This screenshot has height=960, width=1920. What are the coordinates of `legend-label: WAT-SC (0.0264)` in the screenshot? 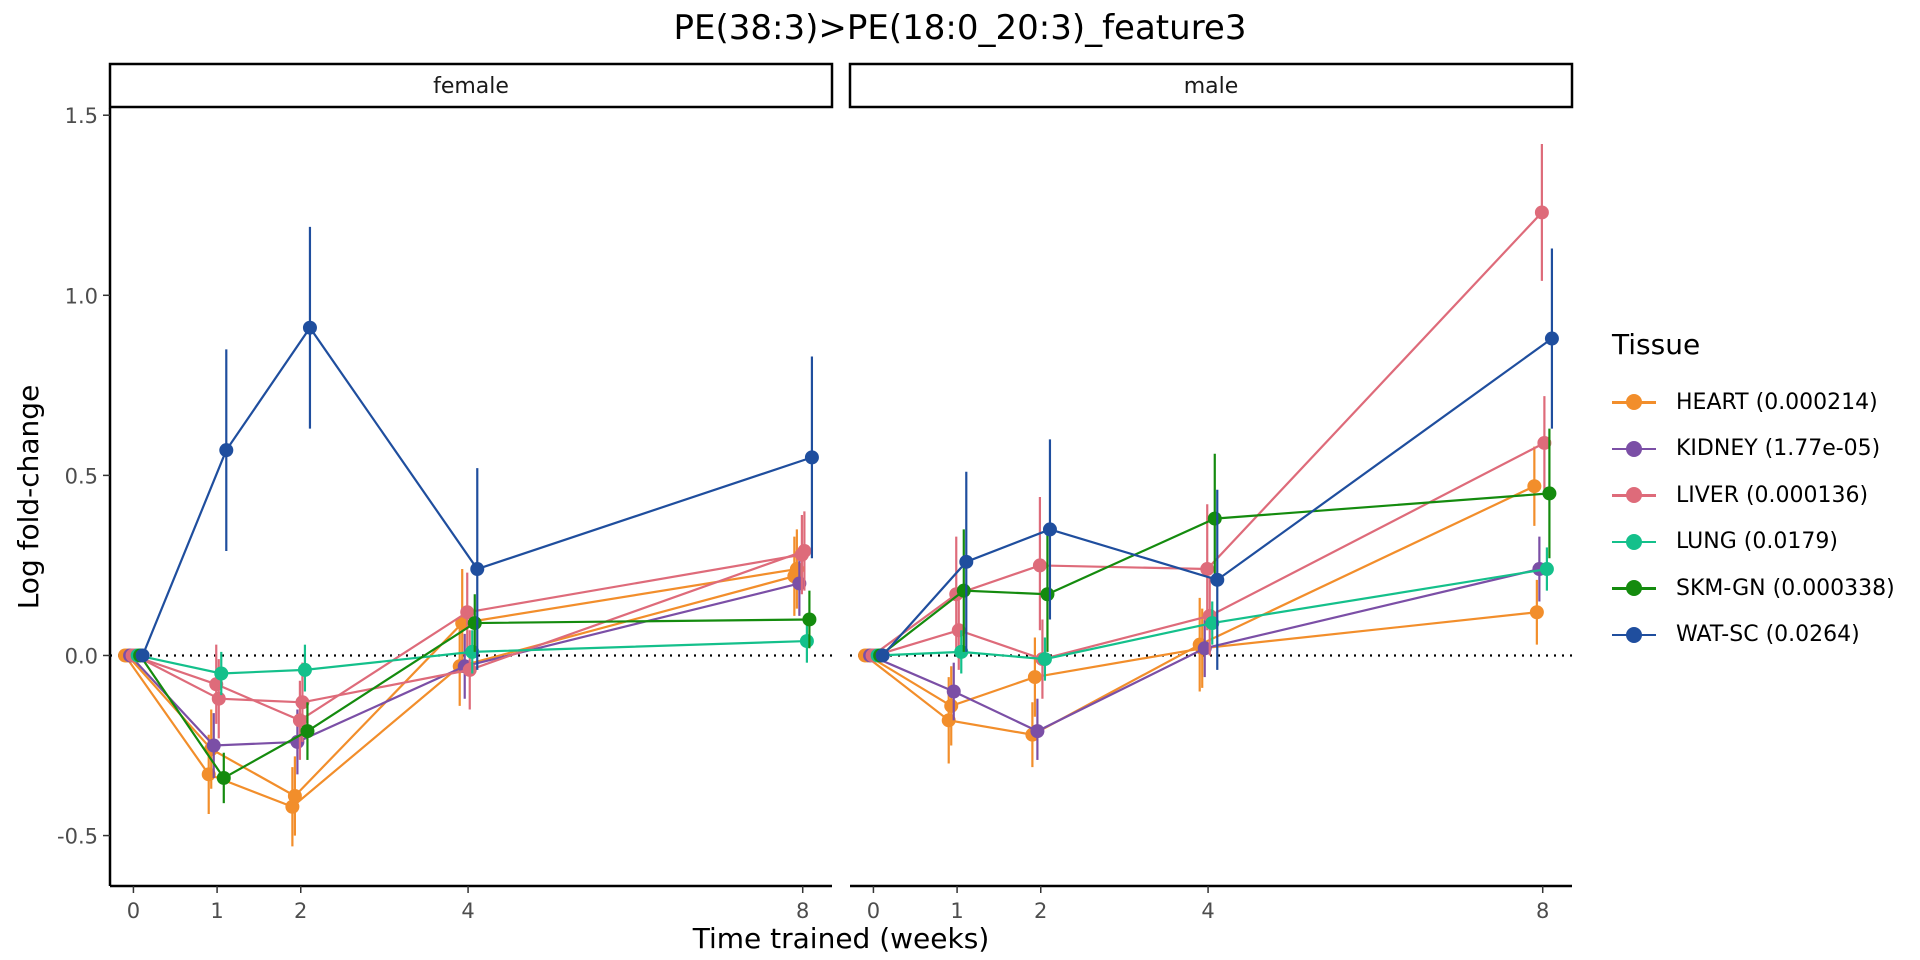 It's located at (1768, 635).